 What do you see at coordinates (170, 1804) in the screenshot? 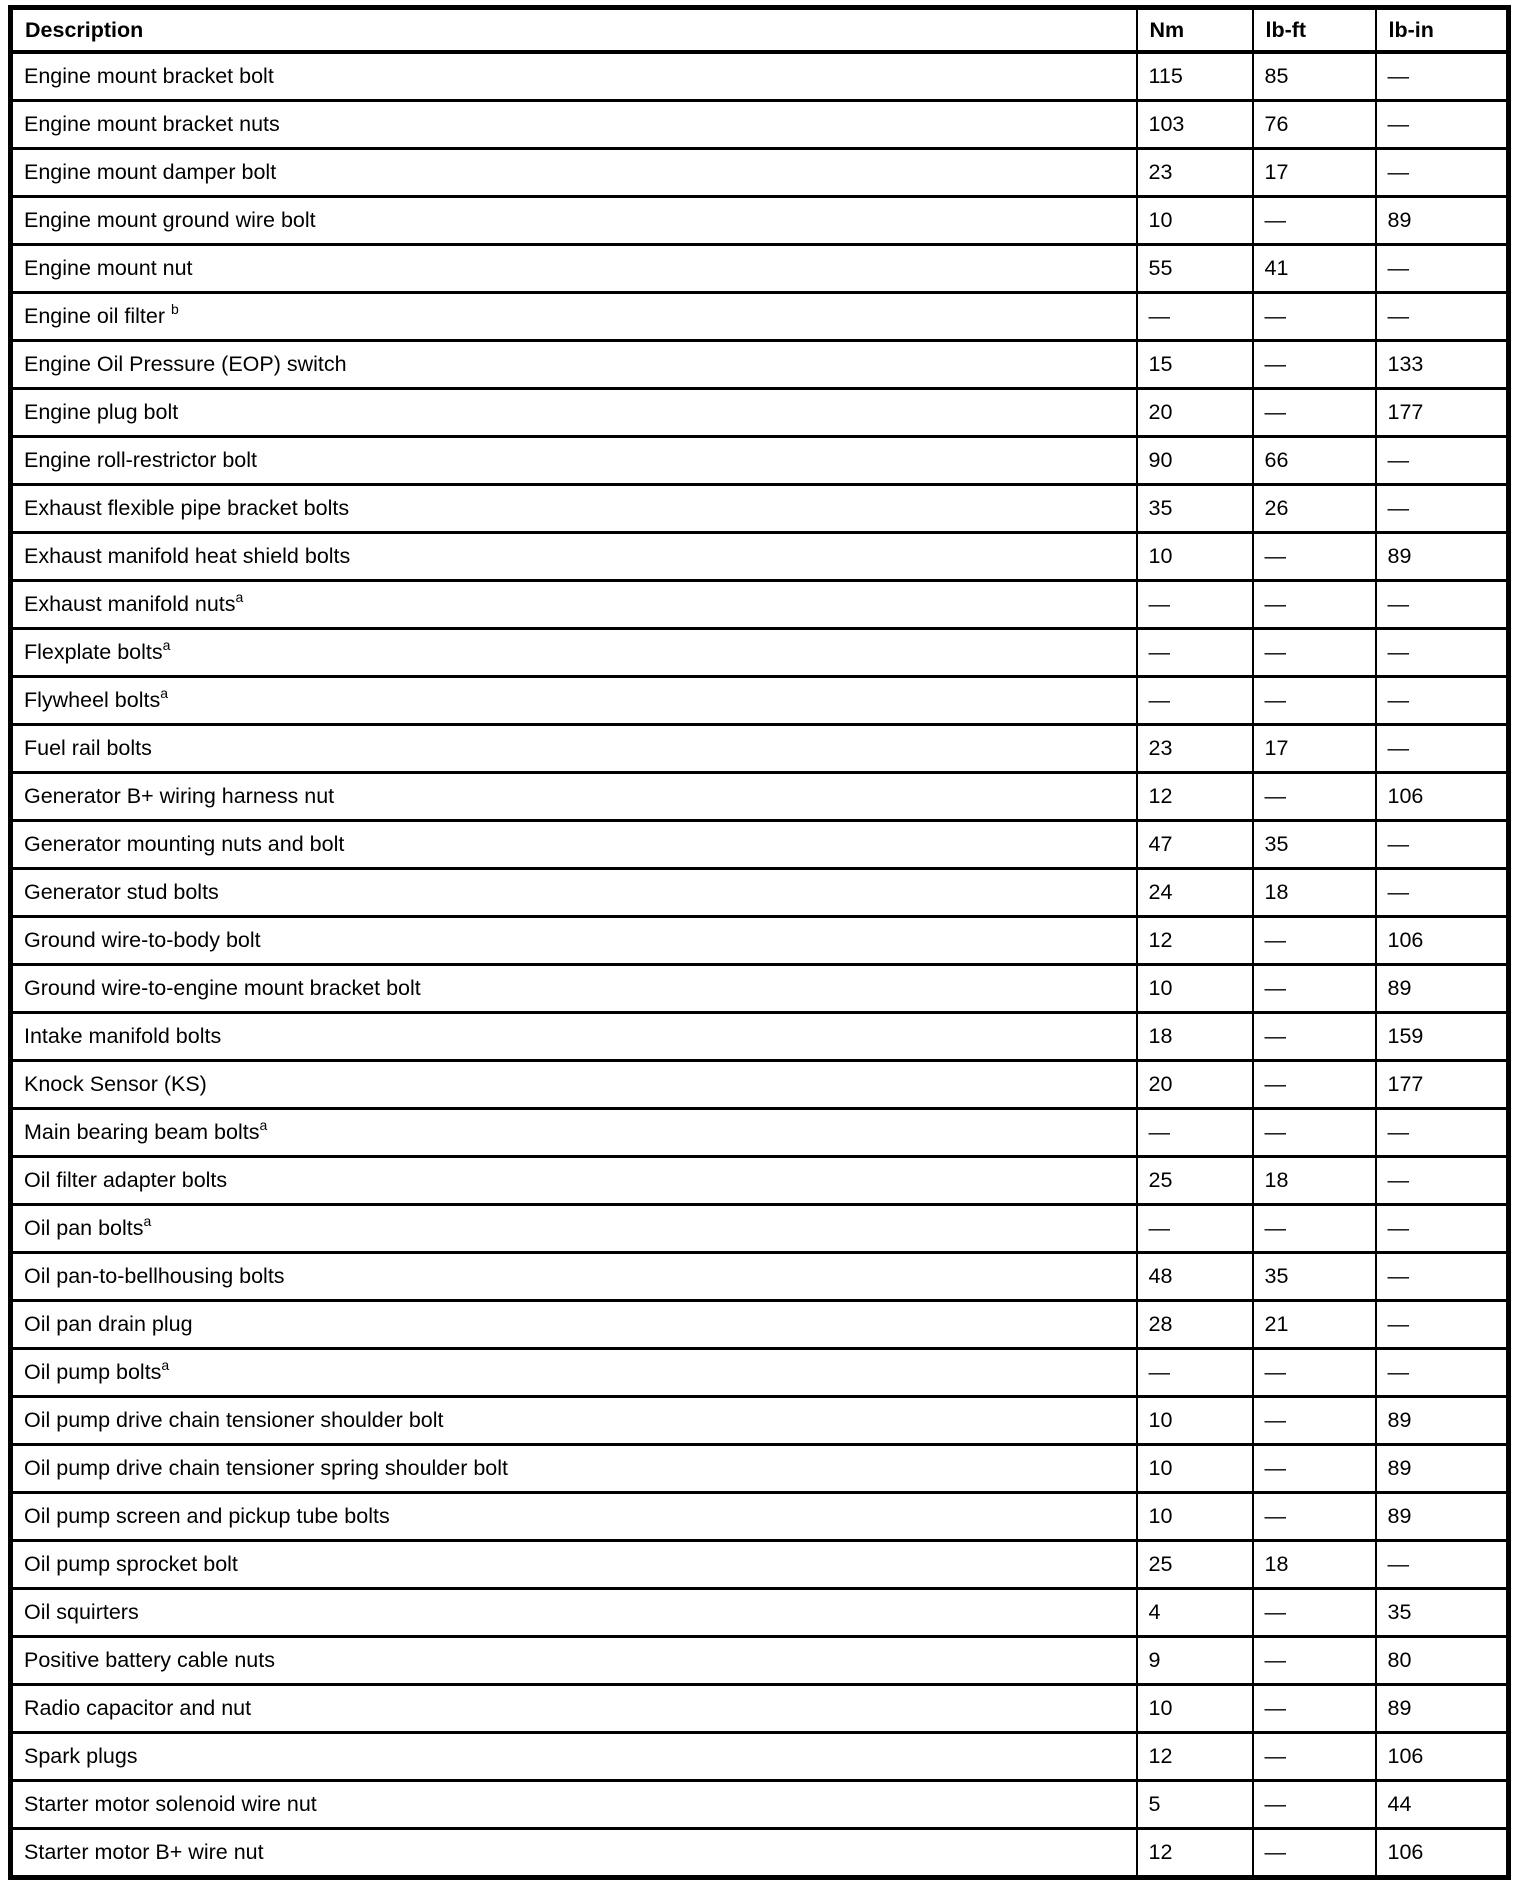
I see `row-description: Starter motor solenoid wire nut` at bounding box center [170, 1804].